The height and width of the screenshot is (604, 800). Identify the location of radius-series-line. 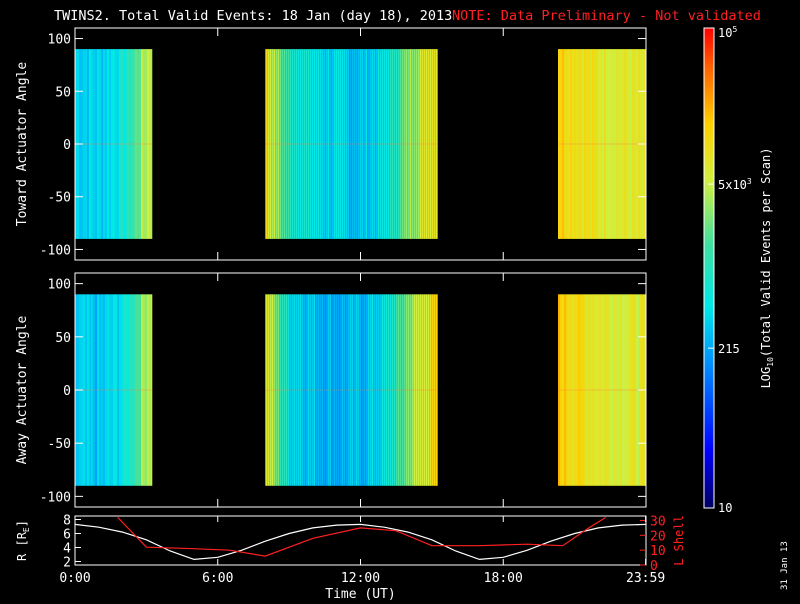
(360, 542).